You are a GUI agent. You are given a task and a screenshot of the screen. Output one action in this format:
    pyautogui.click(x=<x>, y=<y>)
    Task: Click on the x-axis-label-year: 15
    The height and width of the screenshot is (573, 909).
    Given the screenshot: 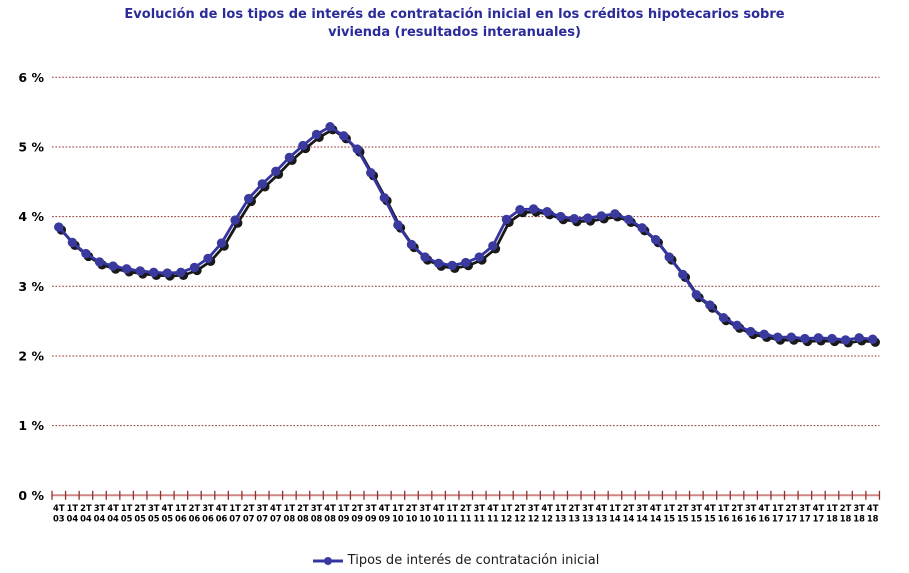 What is the action you would take?
    pyautogui.click(x=669, y=519)
    